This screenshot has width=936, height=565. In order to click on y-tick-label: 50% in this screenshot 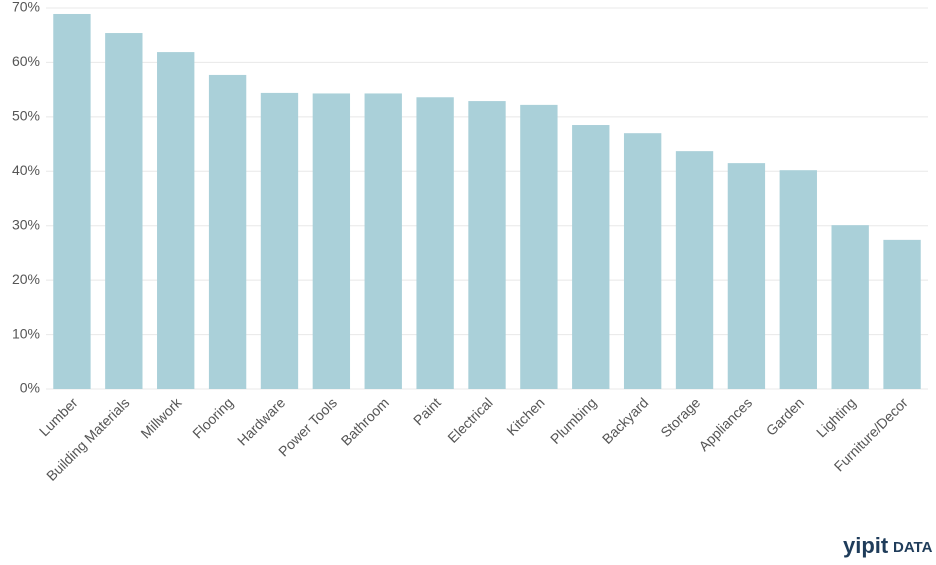, I will do `click(26, 116)`.